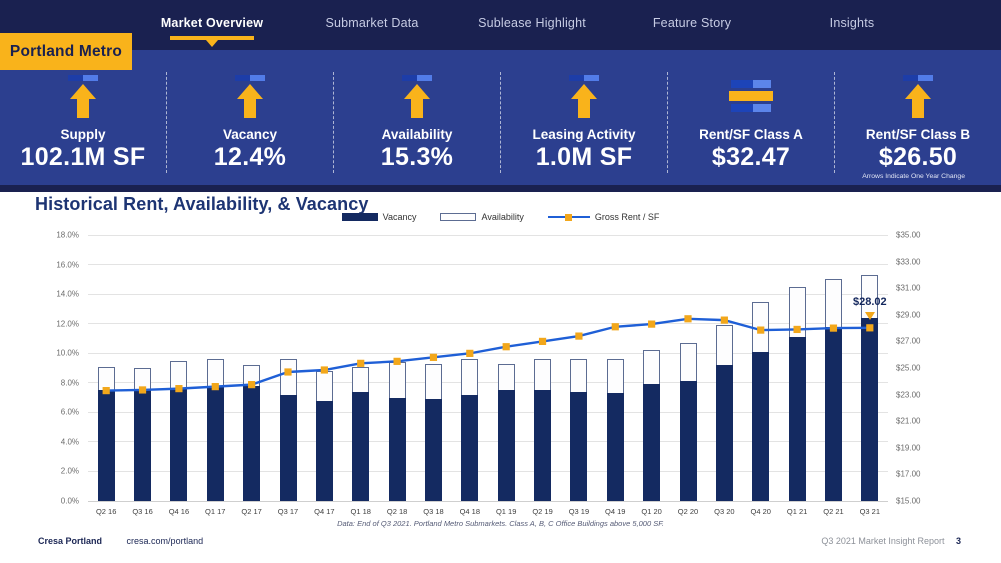 The width and height of the screenshot is (1001, 563). What do you see at coordinates (67, 265) in the screenshot?
I see `y-axis-tick-left: 16.0%` at bounding box center [67, 265].